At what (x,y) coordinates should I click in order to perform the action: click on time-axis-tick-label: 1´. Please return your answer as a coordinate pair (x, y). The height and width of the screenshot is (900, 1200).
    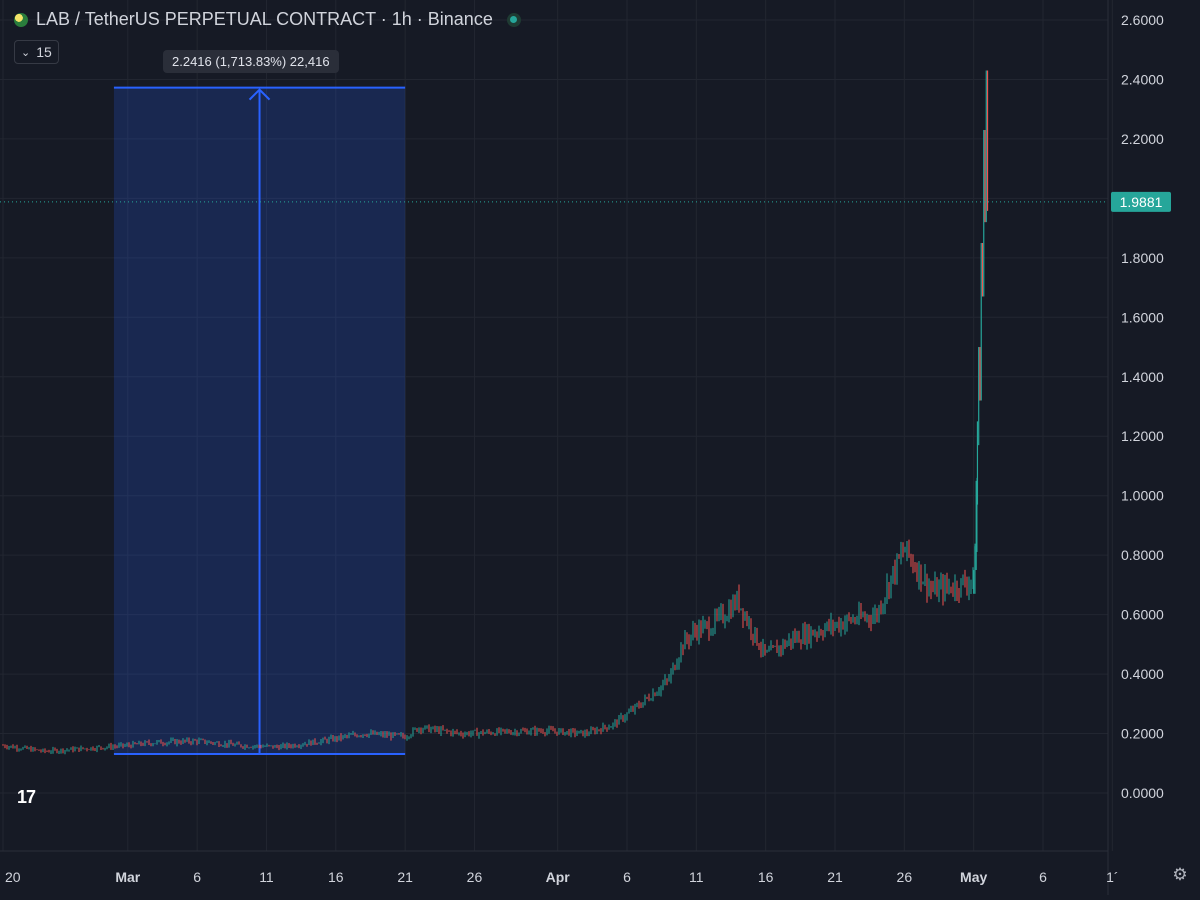
    Looking at the image, I should click on (1112, 877).